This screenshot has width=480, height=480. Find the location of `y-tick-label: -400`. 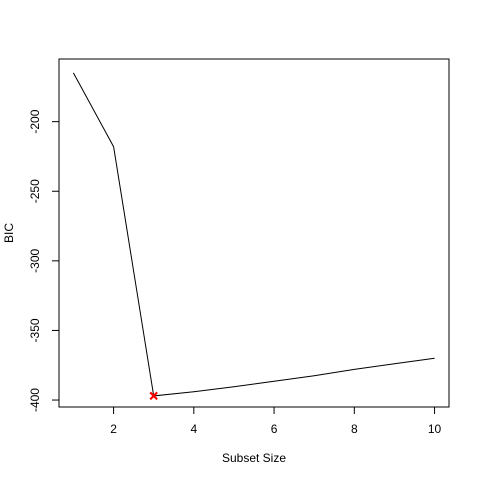

y-tick-label: -400 is located at coordinates (35, 400).